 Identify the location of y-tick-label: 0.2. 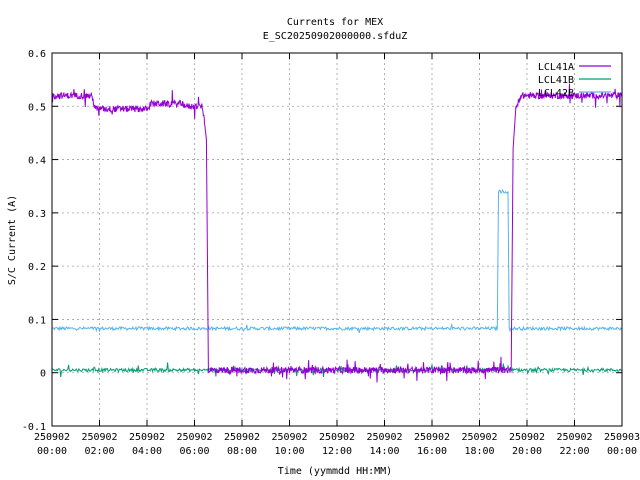
(37, 267).